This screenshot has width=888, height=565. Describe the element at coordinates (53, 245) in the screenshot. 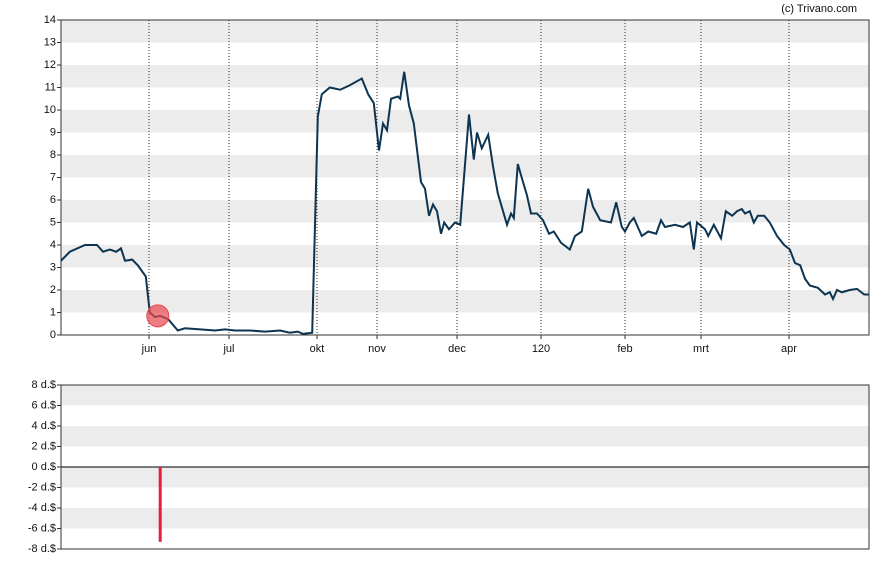

I see `y-tick-label: 4` at that location.